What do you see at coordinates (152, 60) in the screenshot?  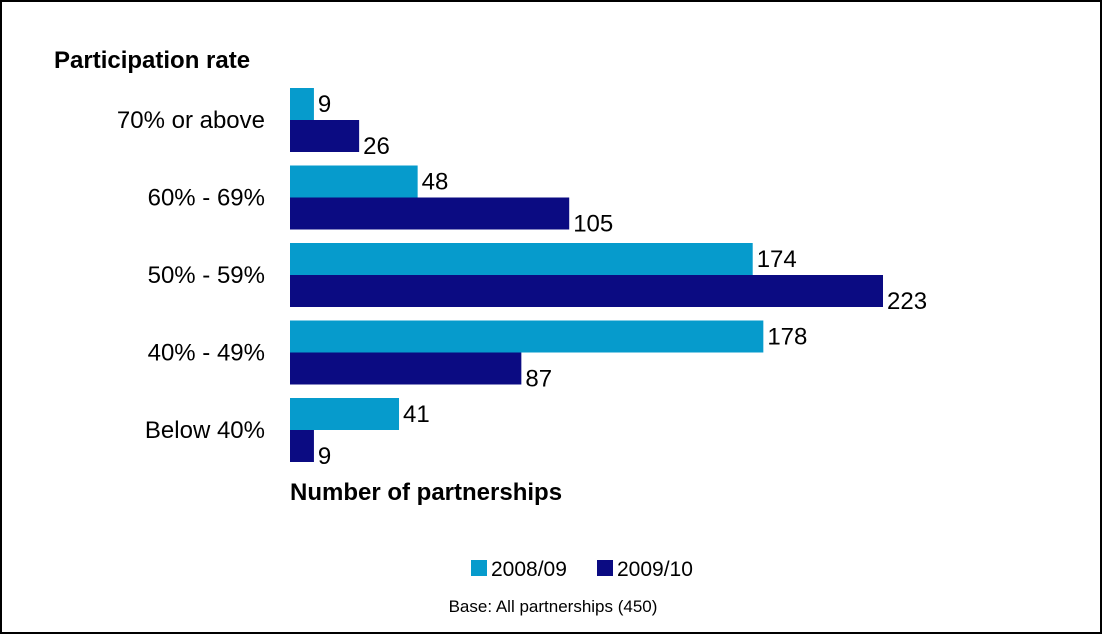 I see `y-axis-title: Participation rate` at bounding box center [152, 60].